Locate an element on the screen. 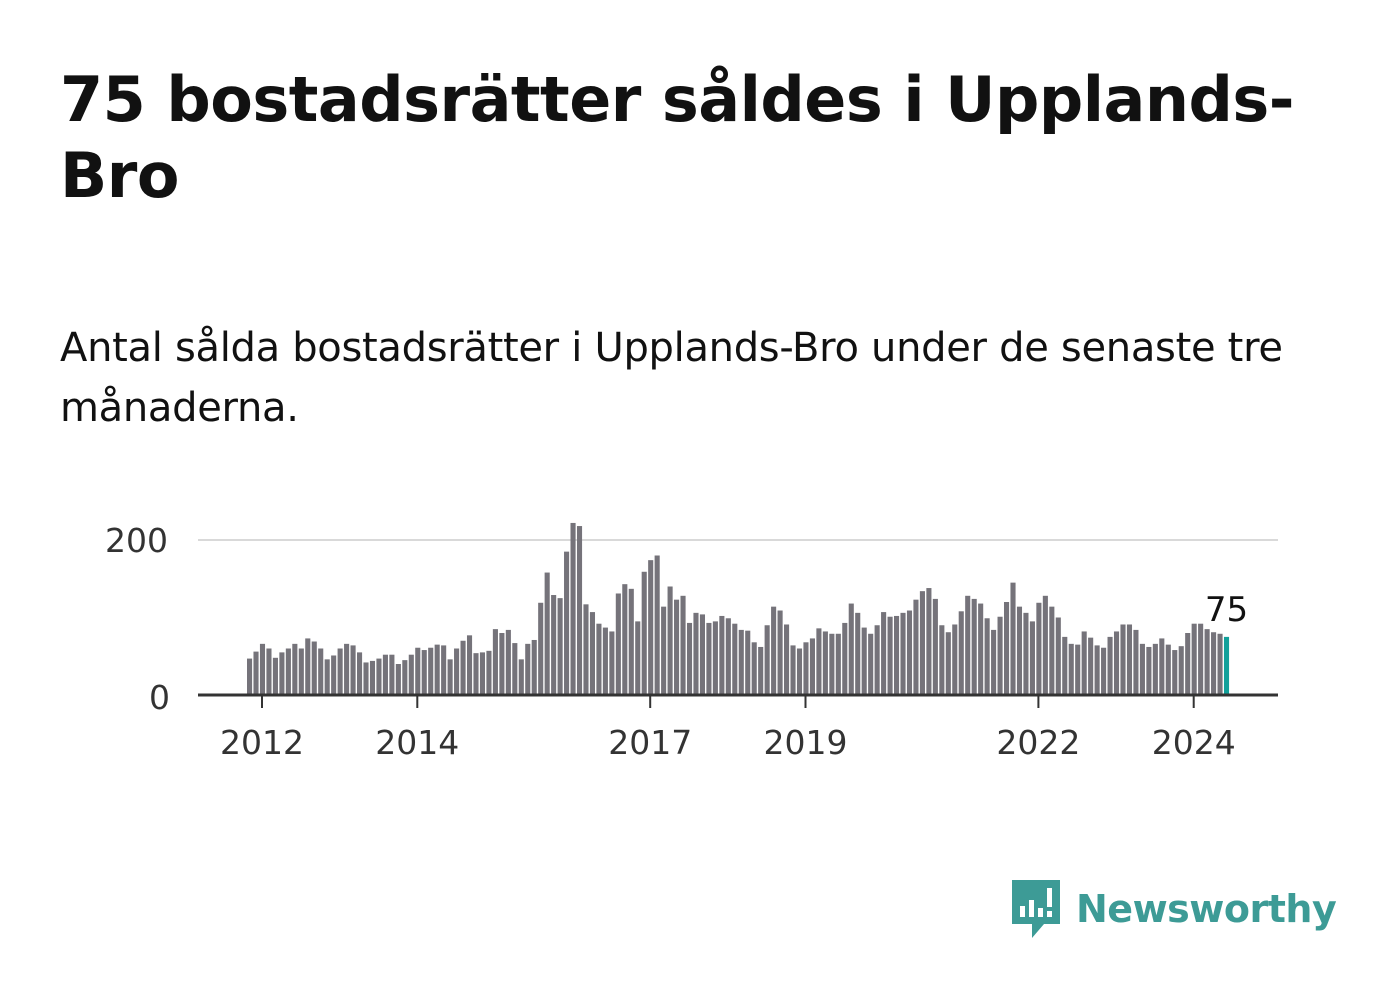 The width and height of the screenshot is (1382, 999). x-tick-label: 2024 is located at coordinates (1194, 742).